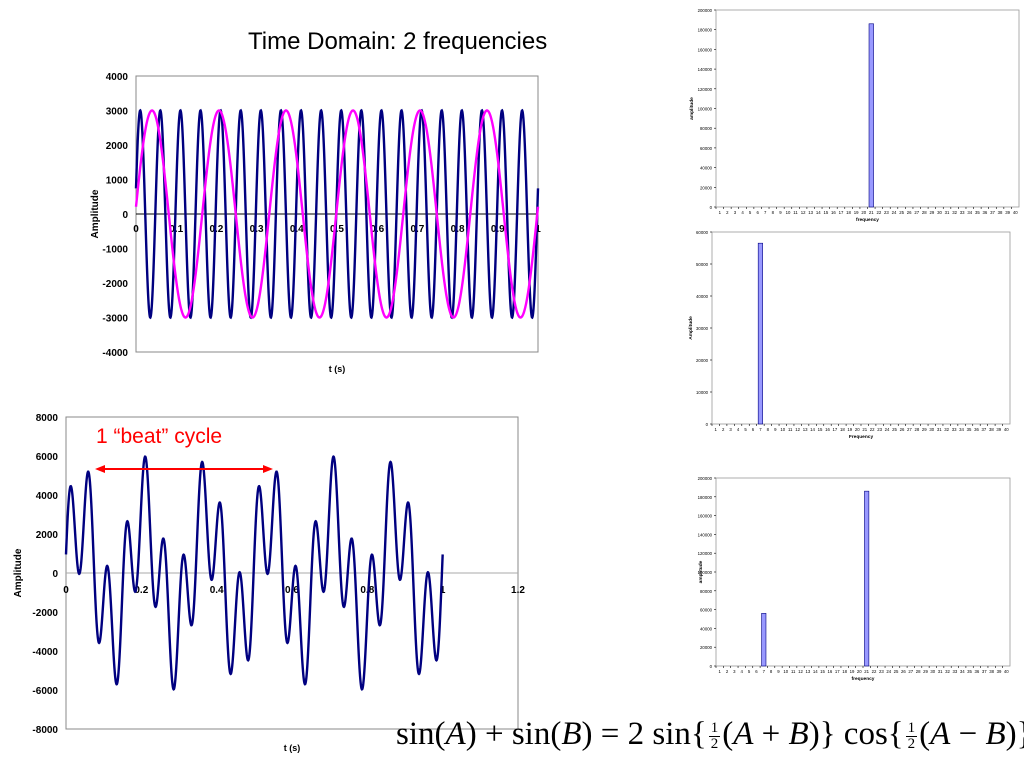  What do you see at coordinates (909, 212) in the screenshot?
I see `x-tick-label-3: 26` at bounding box center [909, 212].